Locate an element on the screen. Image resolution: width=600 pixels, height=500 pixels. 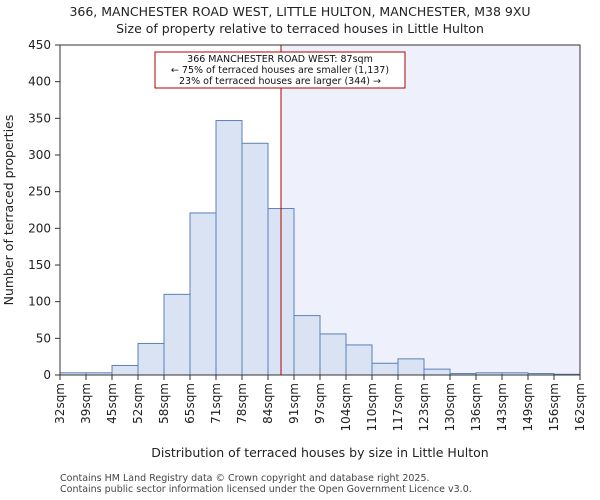
x-tick-label: 78sqm is located at coordinates (242, 403).